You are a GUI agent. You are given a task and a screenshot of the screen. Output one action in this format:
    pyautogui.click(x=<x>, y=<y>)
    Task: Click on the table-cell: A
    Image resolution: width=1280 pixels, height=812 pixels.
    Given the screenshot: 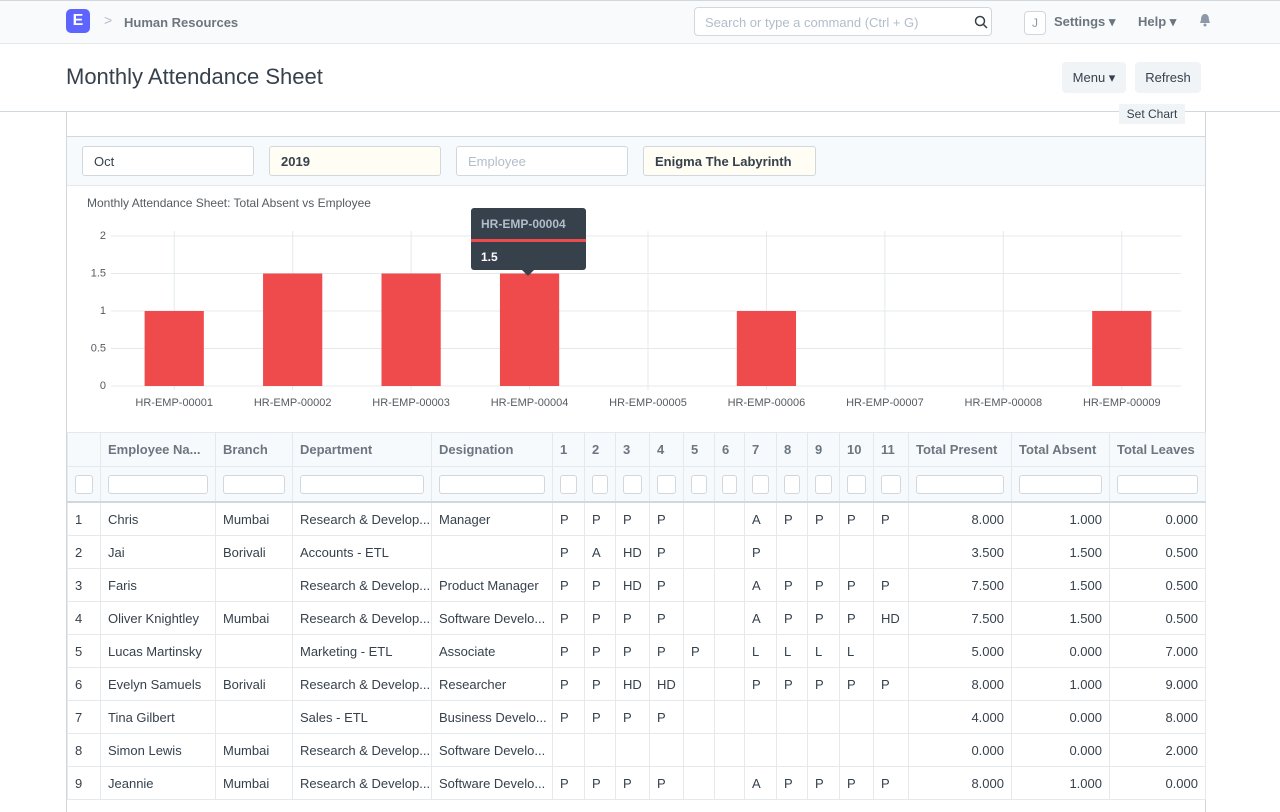 What is the action you would take?
    pyautogui.click(x=761, y=519)
    